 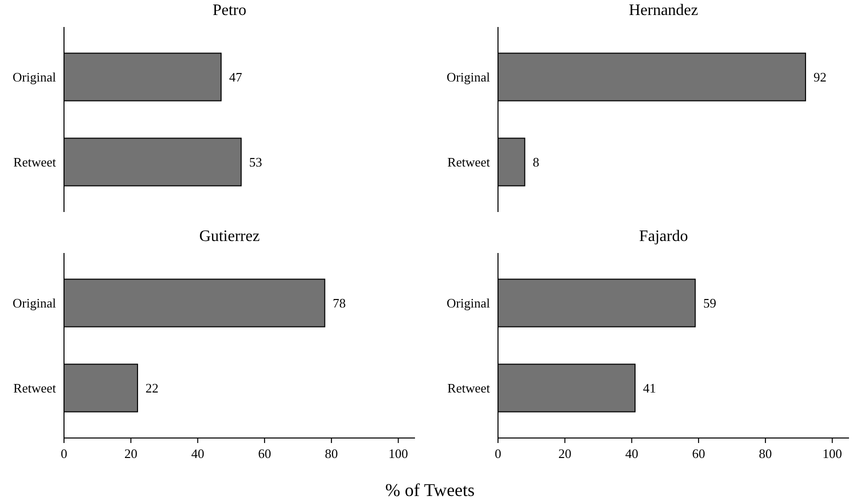 I want to click on data-label: 8, so click(x=536, y=162).